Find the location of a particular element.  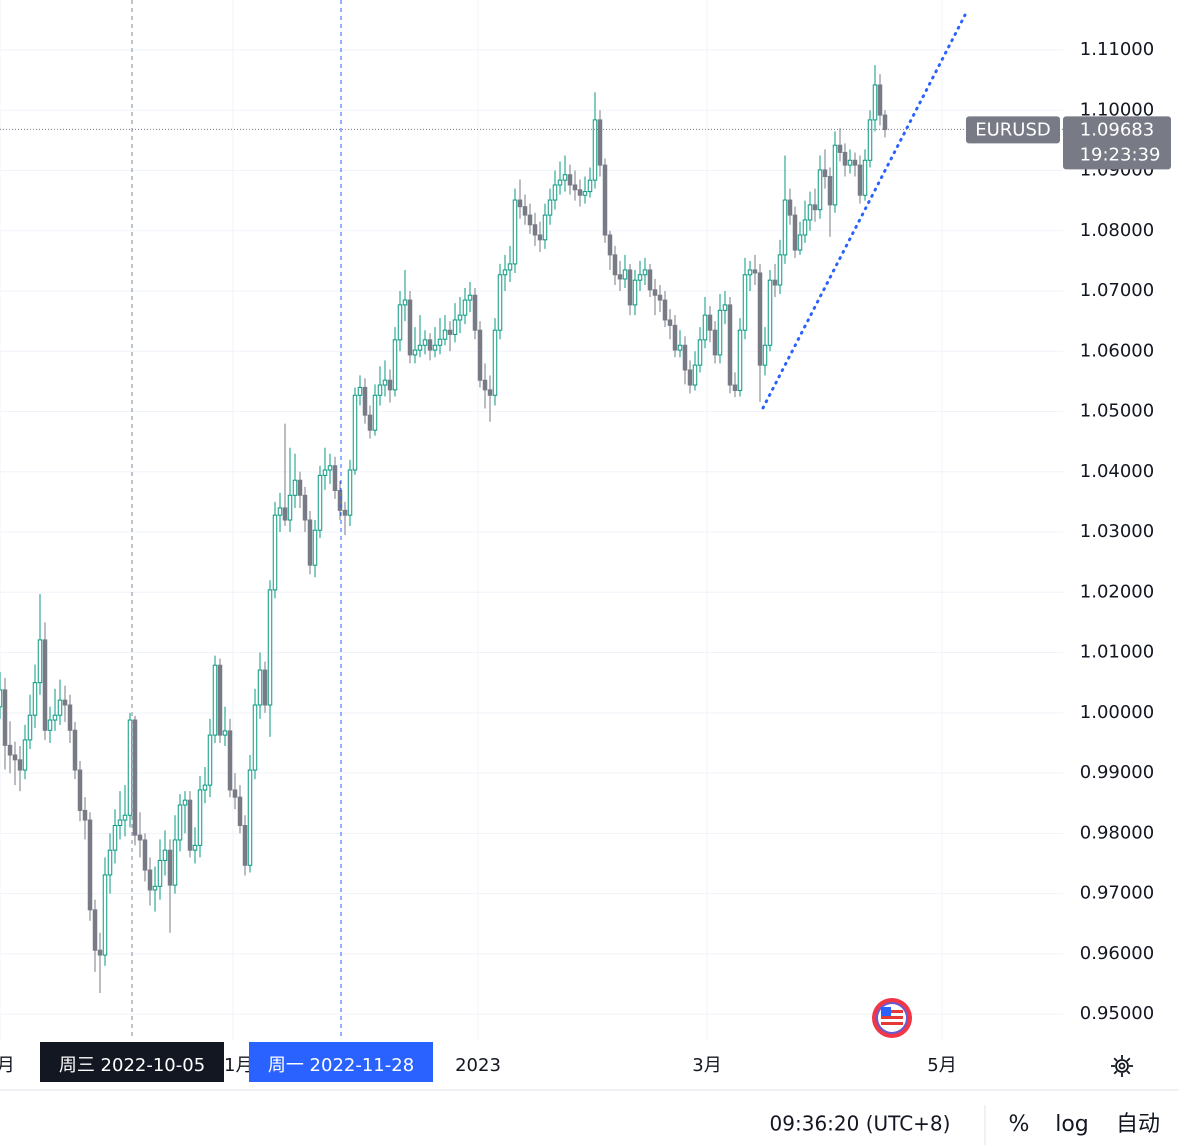

y-tick-label: 1.00000 is located at coordinates (1117, 712).